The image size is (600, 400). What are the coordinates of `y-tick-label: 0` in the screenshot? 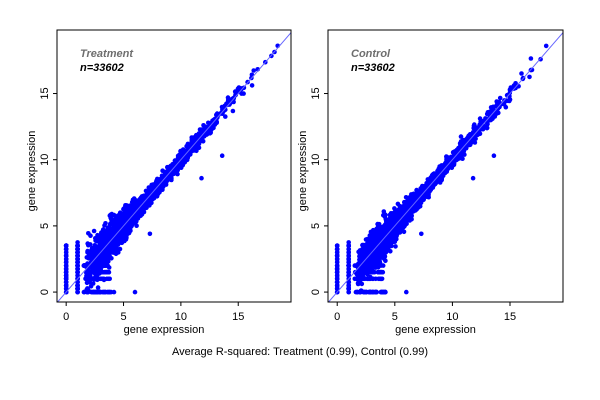 It's located at (45, 292).